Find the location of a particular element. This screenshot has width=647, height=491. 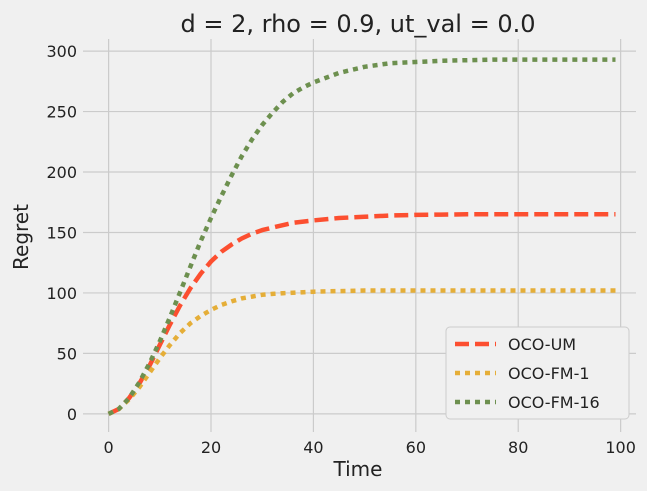

x-tick-label: 80 is located at coordinates (518, 447).